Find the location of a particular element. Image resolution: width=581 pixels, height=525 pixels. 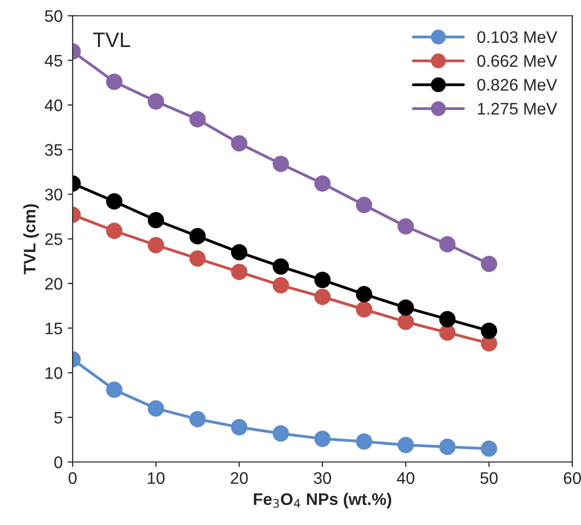

y-tick-label: 45 is located at coordinates (53, 60).